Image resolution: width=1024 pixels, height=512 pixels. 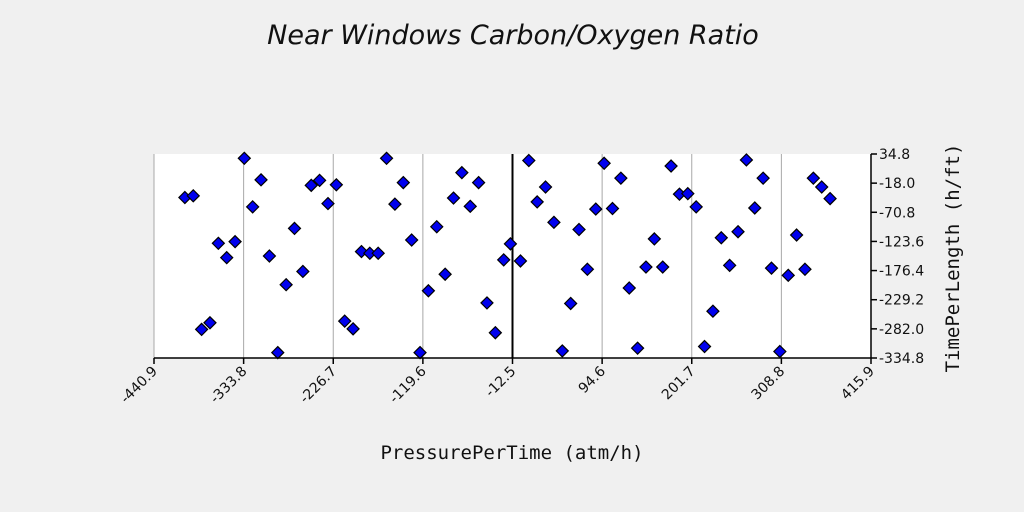 What do you see at coordinates (228, 385) in the screenshot?
I see `x-tick-label: -333.8` at bounding box center [228, 385].